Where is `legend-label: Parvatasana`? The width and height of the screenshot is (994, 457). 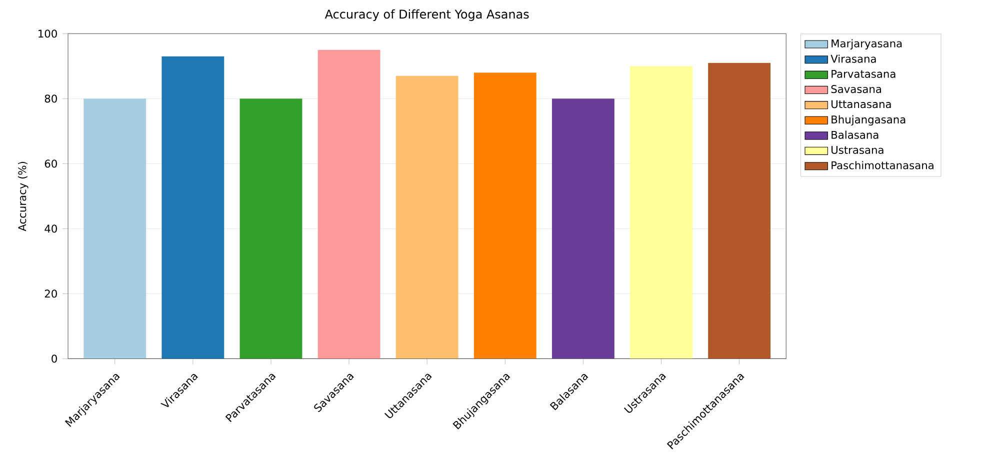 legend-label: Parvatasana is located at coordinates (864, 74).